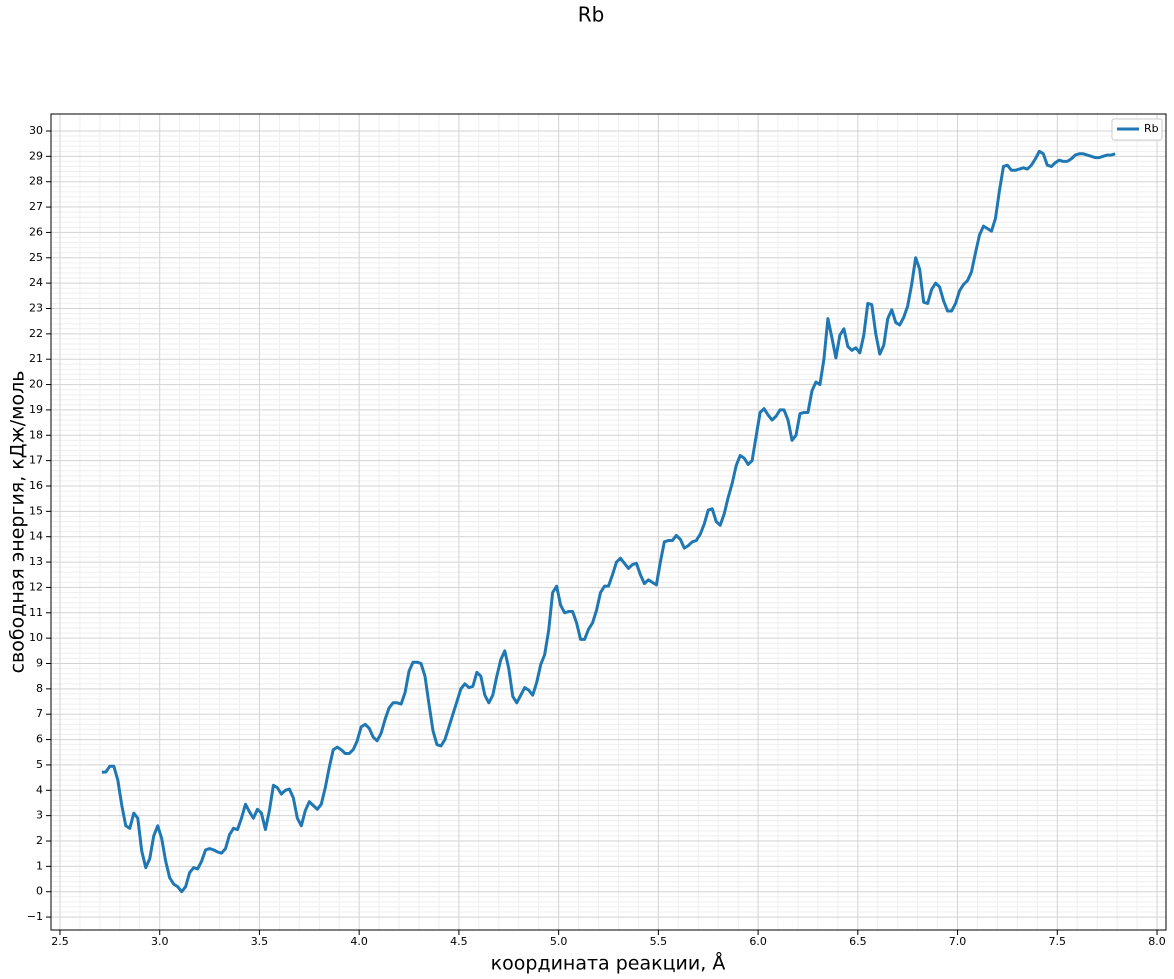 This screenshot has height=979, width=1174. What do you see at coordinates (1151, 128) in the screenshot?
I see `legend-label: Rb` at bounding box center [1151, 128].